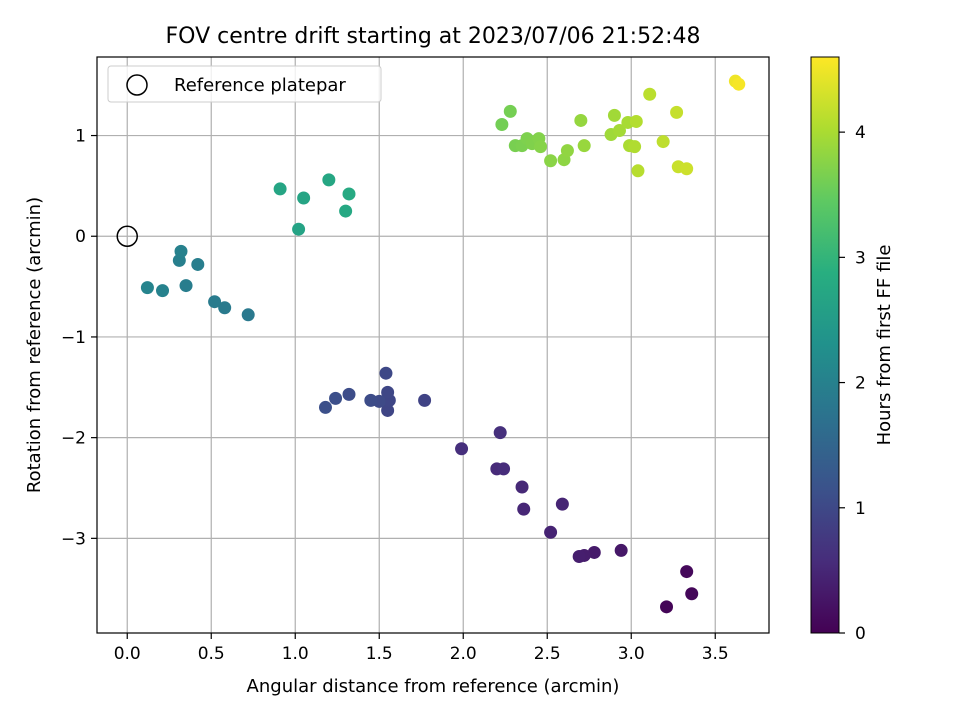 This screenshot has width=960, height=720. Describe the element at coordinates (547, 654) in the screenshot. I see `x-tick-label: 2.5` at that location.